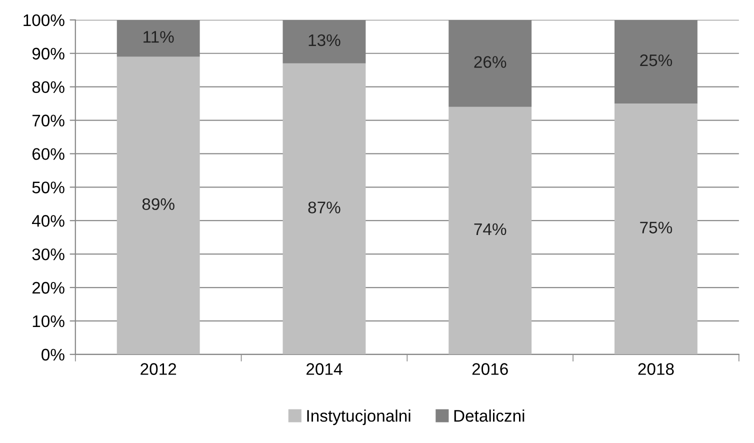 This screenshot has width=754, height=443. I want to click on data-label: 89%, so click(158, 204).